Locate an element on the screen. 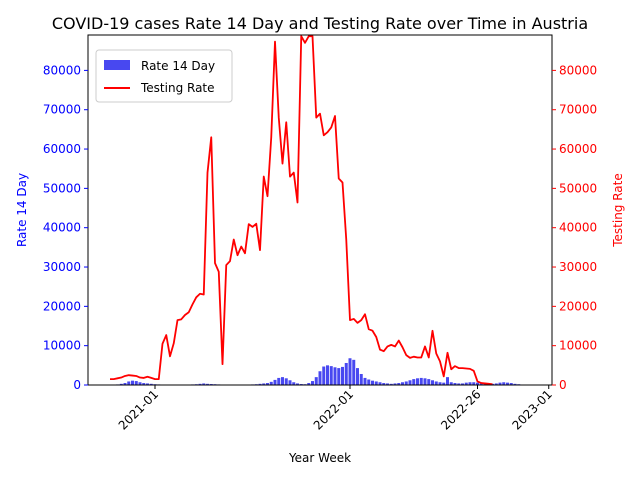  x-axis-label: Year Week is located at coordinates (319, 458).